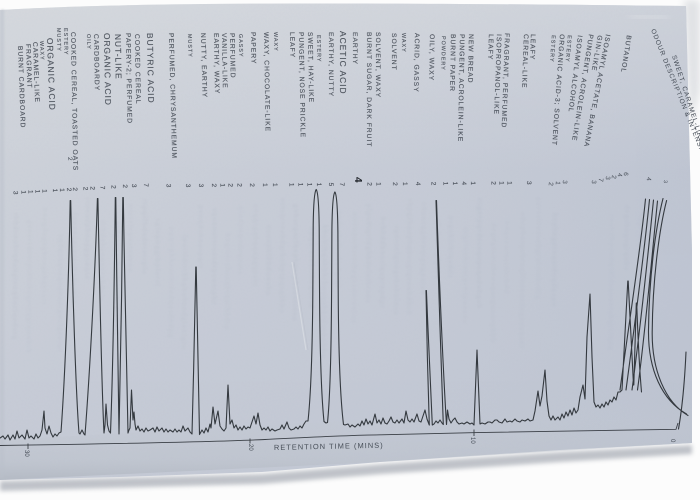 The height and width of the screenshot is (500, 700). Describe the element at coordinates (21, 87) in the screenshot. I see `svg-text: BURNT CARDBOARD` at that location.